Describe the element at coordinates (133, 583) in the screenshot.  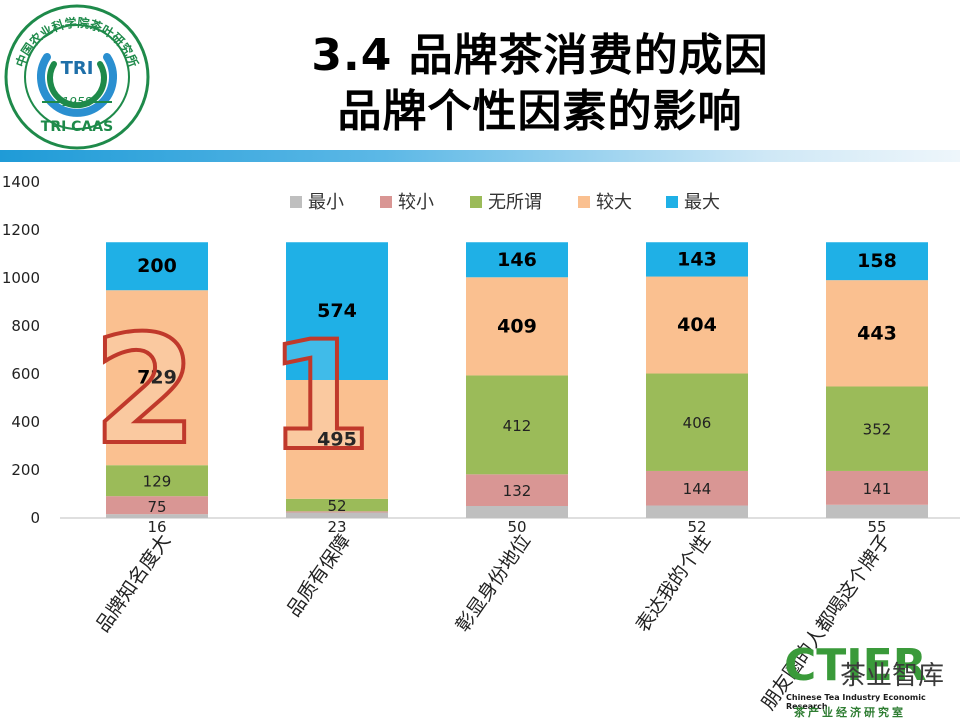
I see `x-tick-label: 品牌知名度大` at that location.